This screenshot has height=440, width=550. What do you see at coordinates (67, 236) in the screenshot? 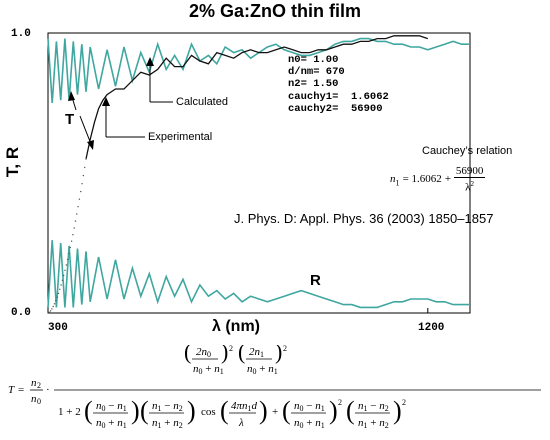
I see `experimental-dots` at bounding box center [67, 236].